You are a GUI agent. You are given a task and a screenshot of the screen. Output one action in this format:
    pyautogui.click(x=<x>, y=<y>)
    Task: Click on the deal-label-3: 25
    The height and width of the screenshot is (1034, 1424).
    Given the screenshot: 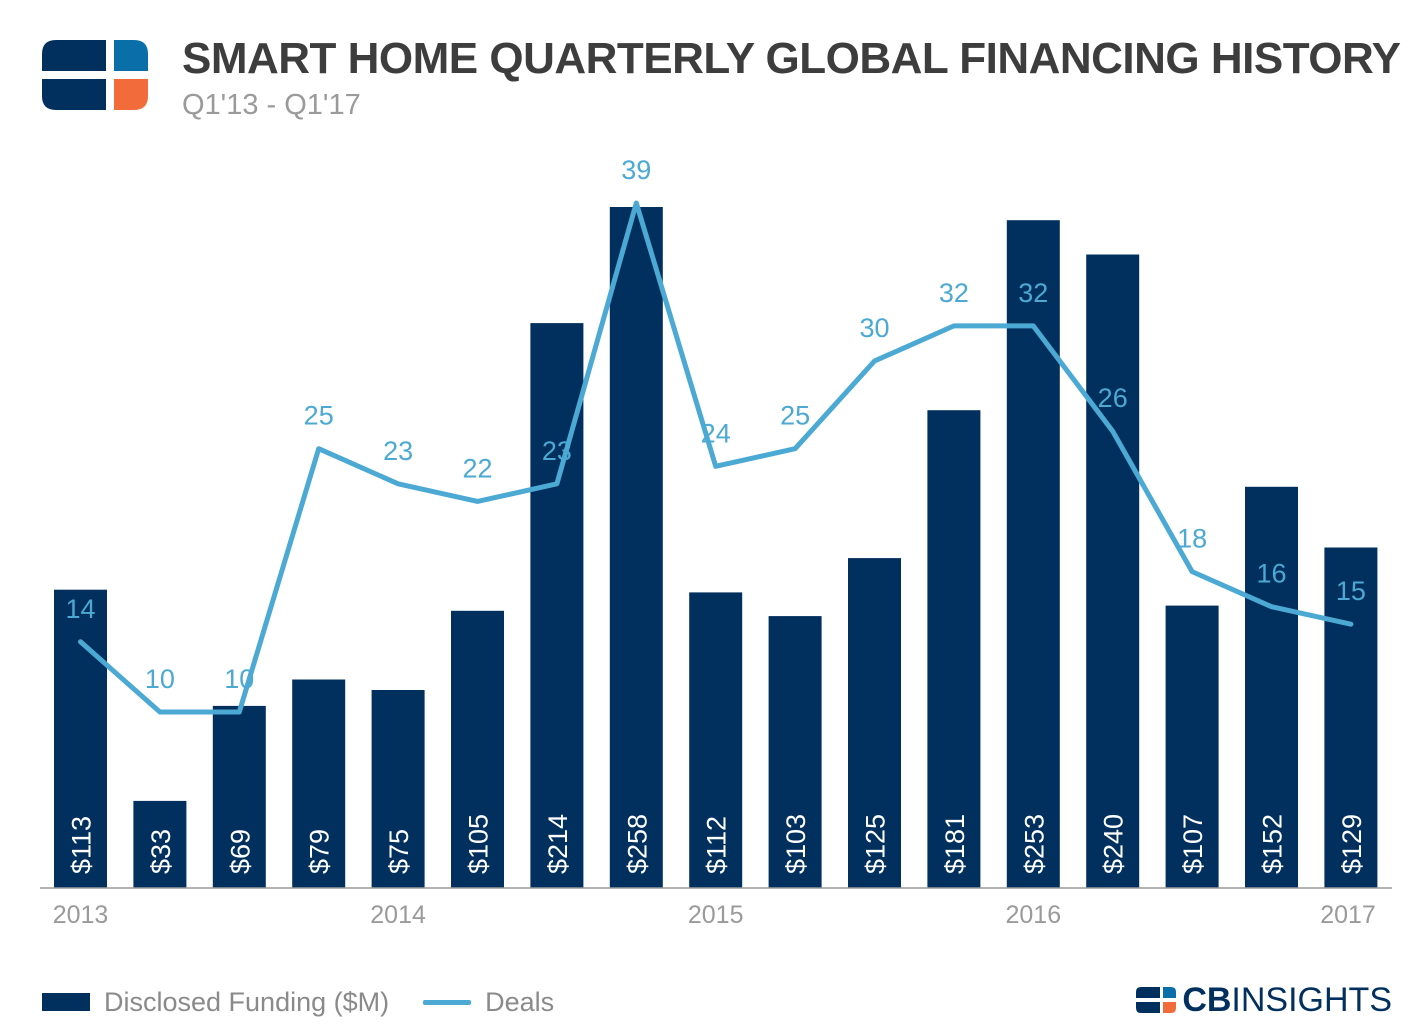 What is the action you would take?
    pyautogui.click(x=319, y=416)
    